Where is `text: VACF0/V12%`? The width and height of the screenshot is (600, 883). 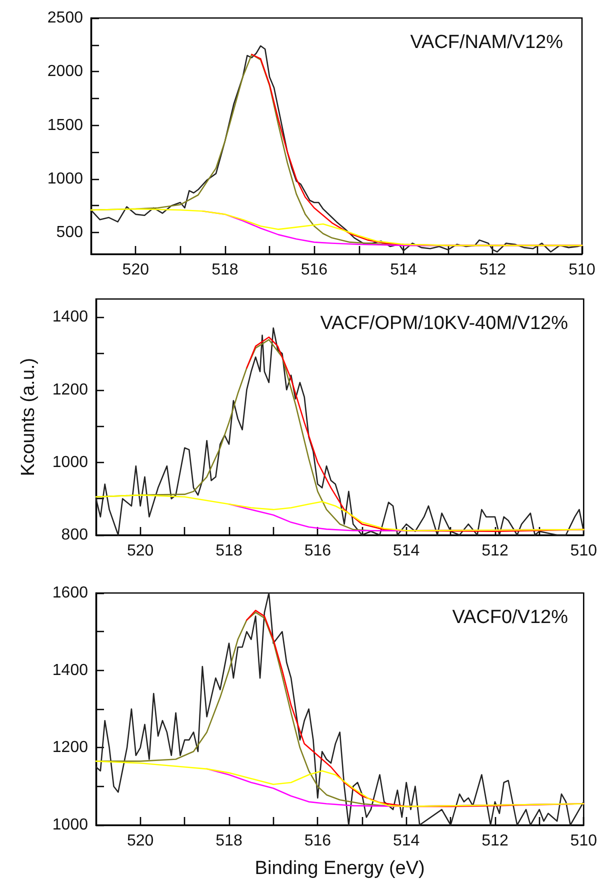
text: VACF0/V12% is located at coordinates (510, 617).